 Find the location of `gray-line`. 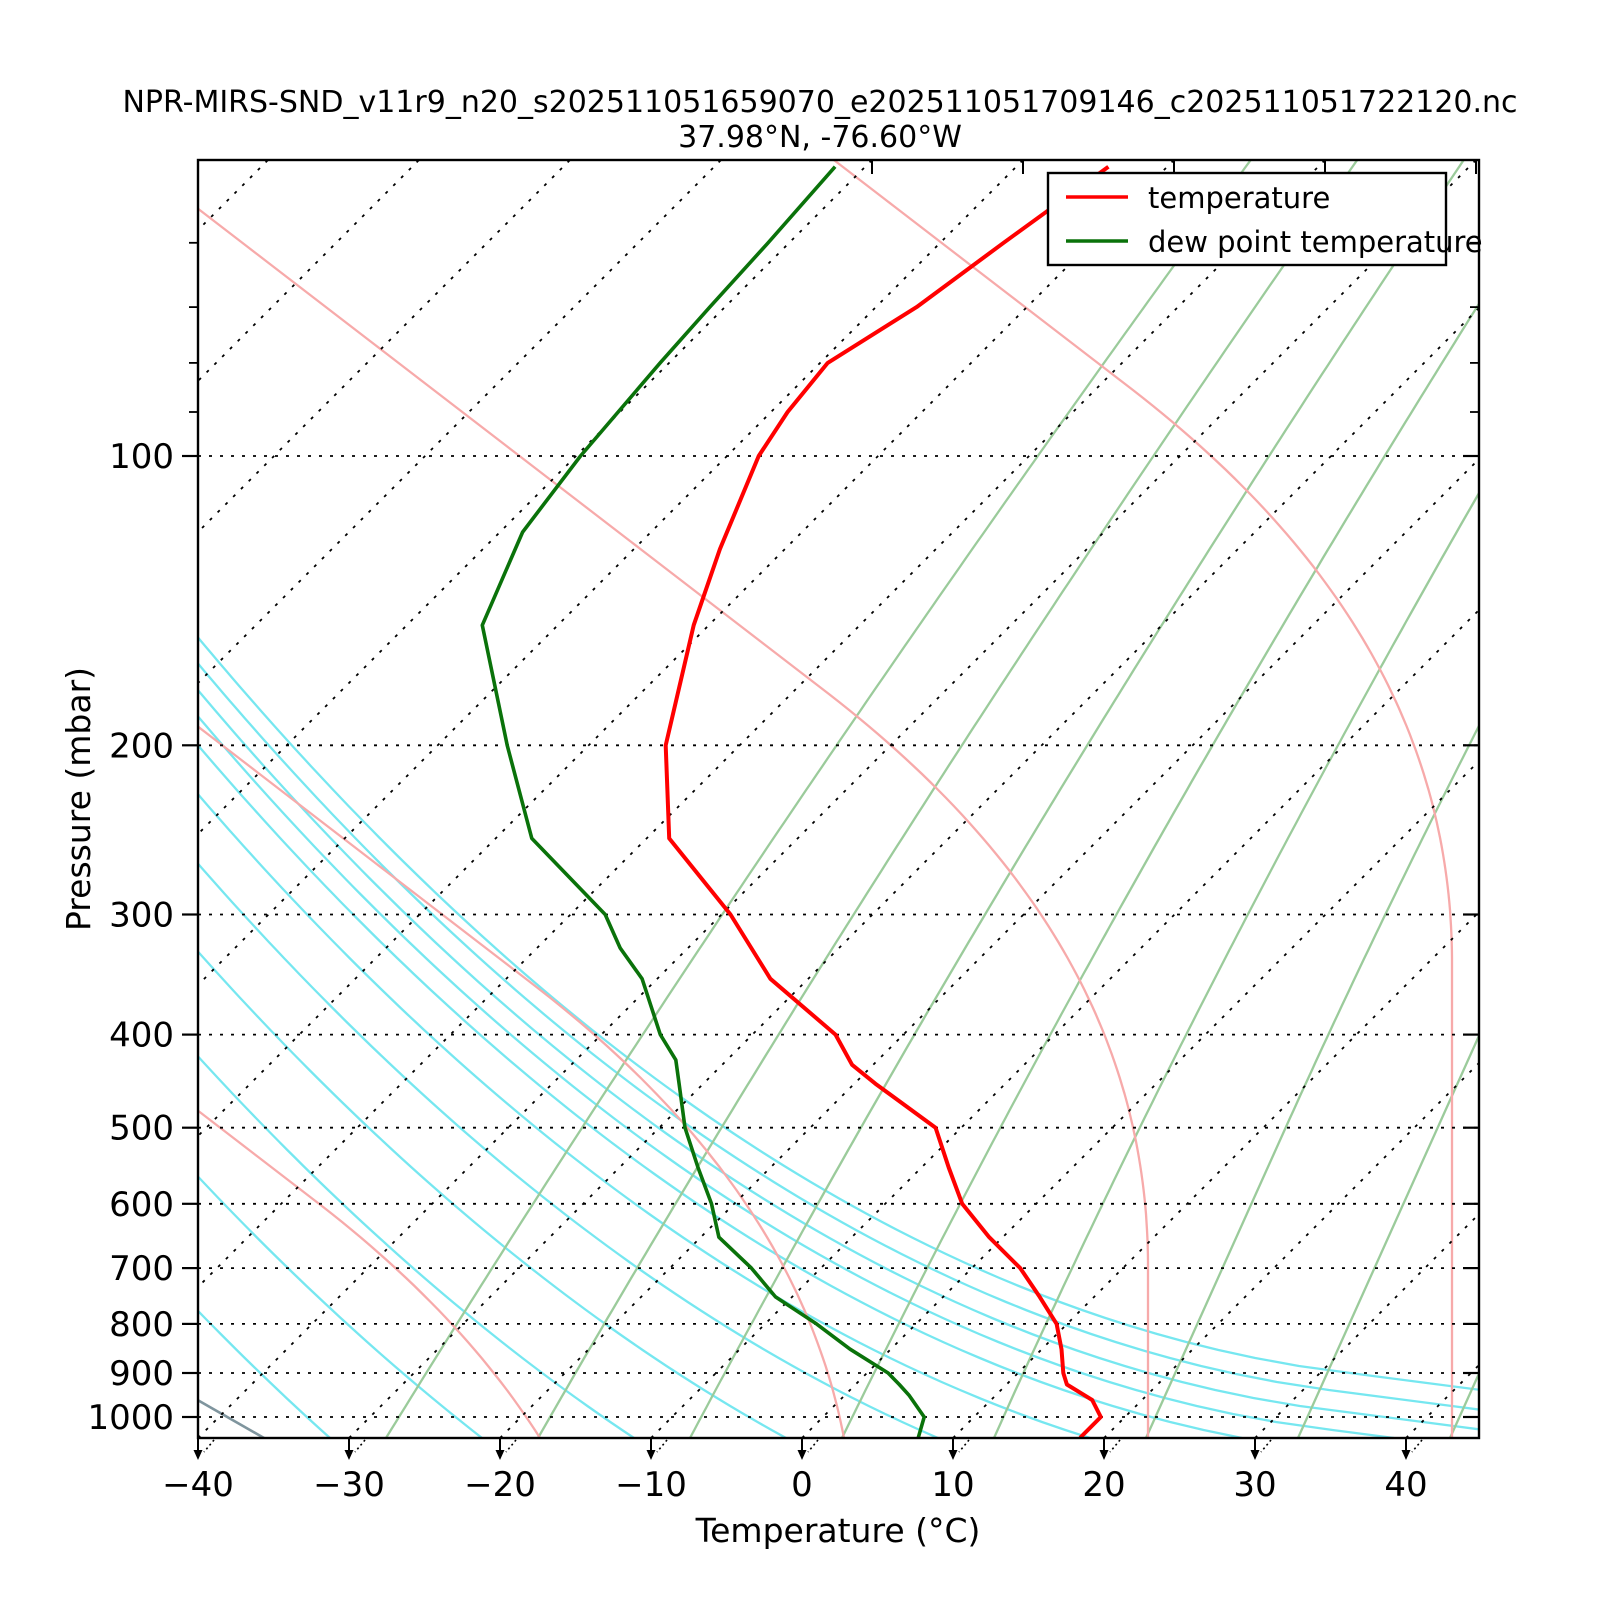

gray-line is located at coordinates (232, 1418).